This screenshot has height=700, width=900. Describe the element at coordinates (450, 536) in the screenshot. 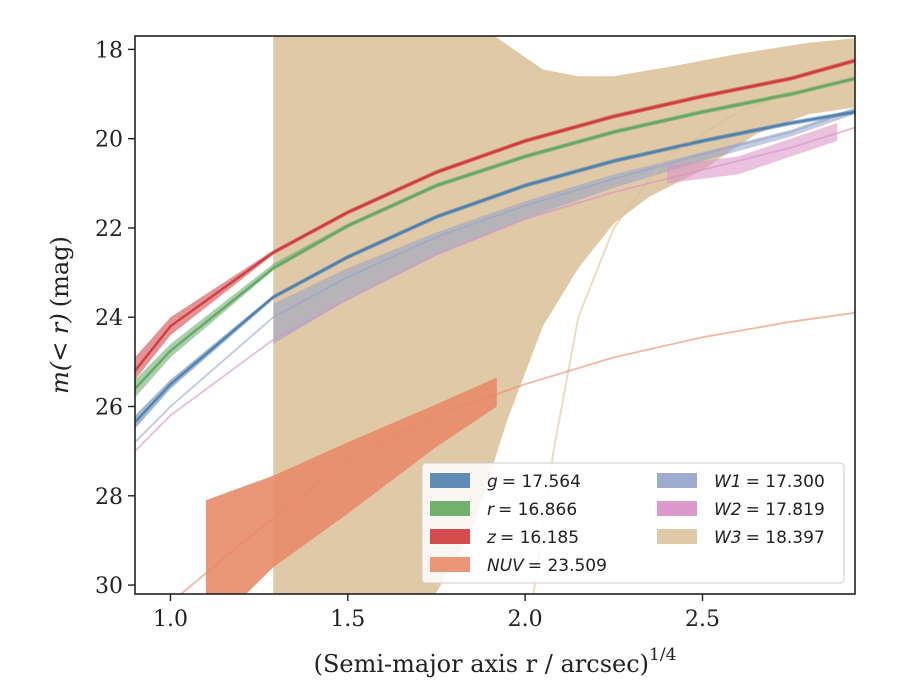

I see `legend-swatch-z` at that location.